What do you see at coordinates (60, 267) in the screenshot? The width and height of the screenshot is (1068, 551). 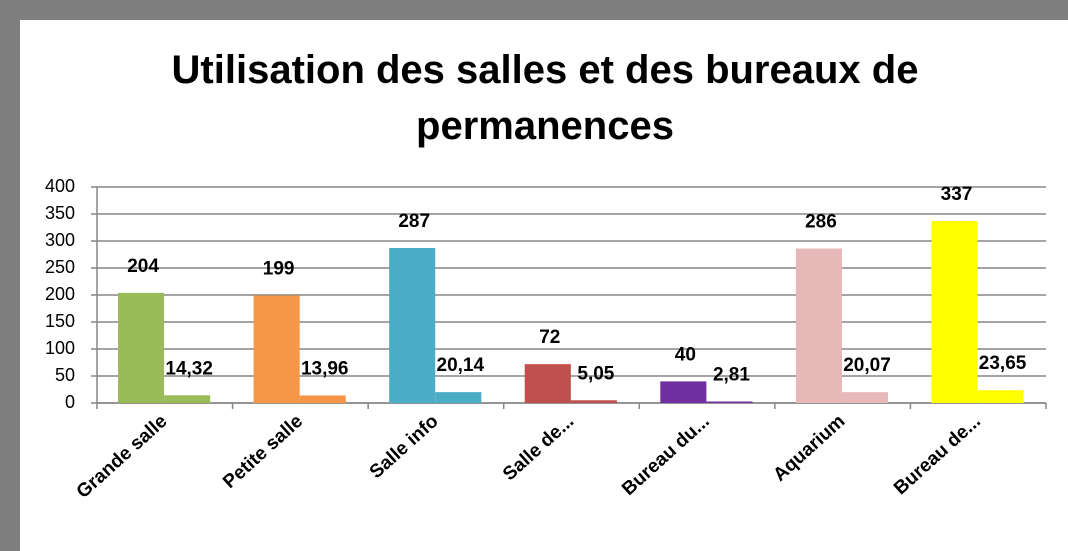 I see `y-tick-label: 250` at bounding box center [60, 267].